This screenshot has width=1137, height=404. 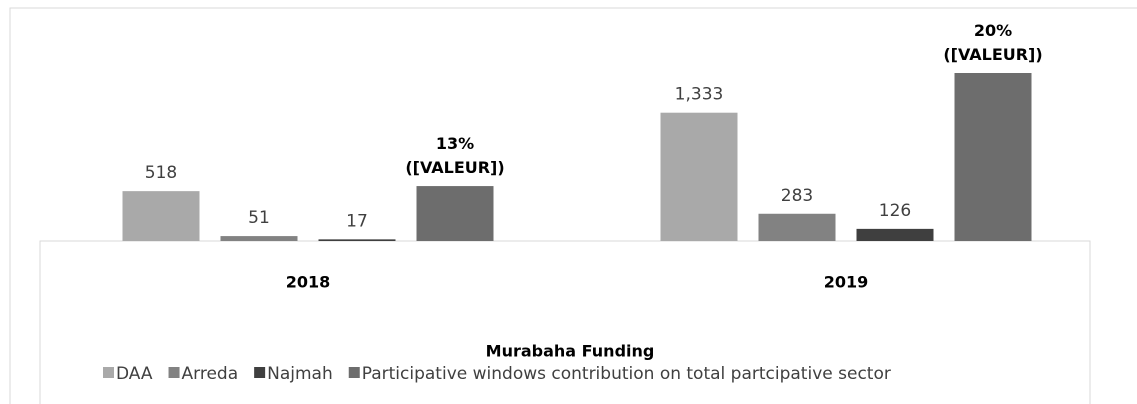 I want to click on x-tick-label: 2019, so click(x=846, y=282).